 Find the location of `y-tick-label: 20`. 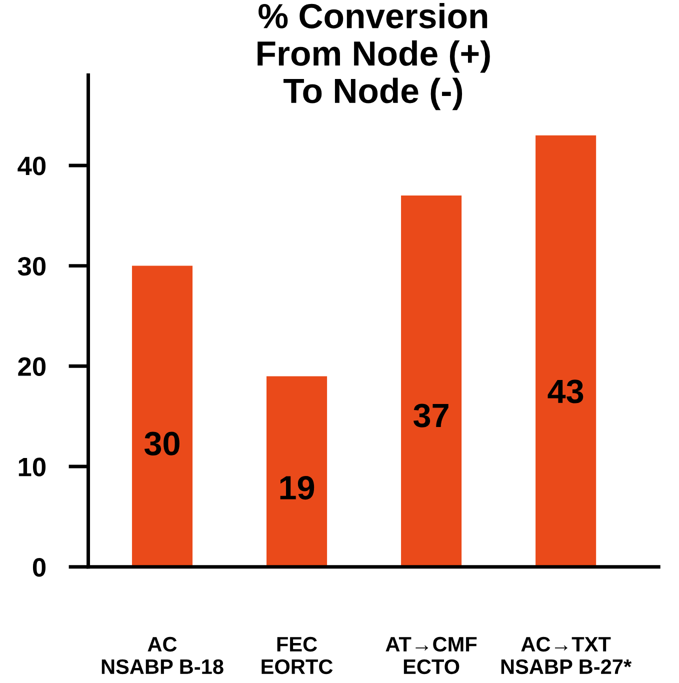

y-tick-label: 20 is located at coordinates (32, 366).